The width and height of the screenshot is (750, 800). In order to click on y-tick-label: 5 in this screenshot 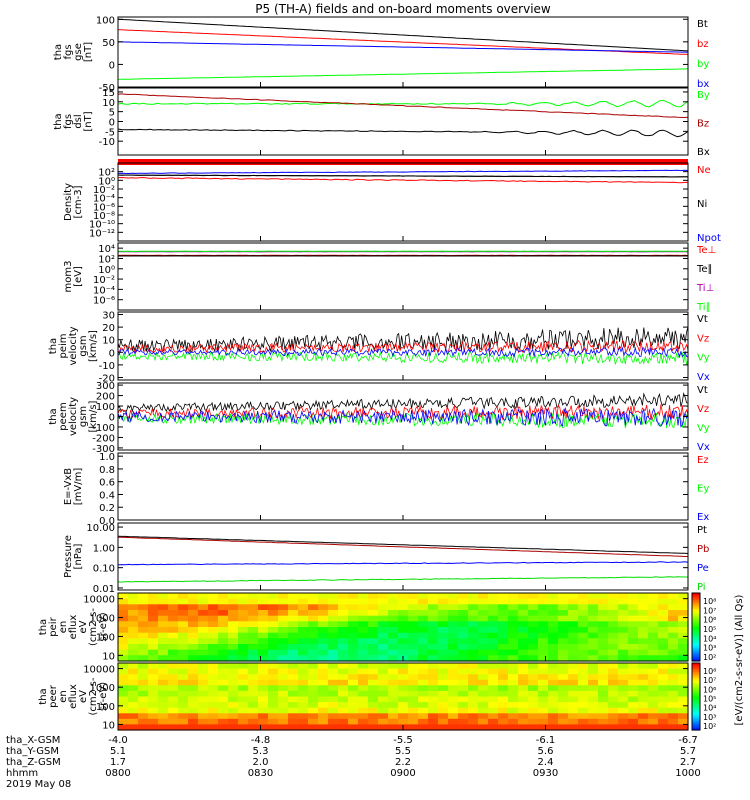, I will do `click(112, 113)`.